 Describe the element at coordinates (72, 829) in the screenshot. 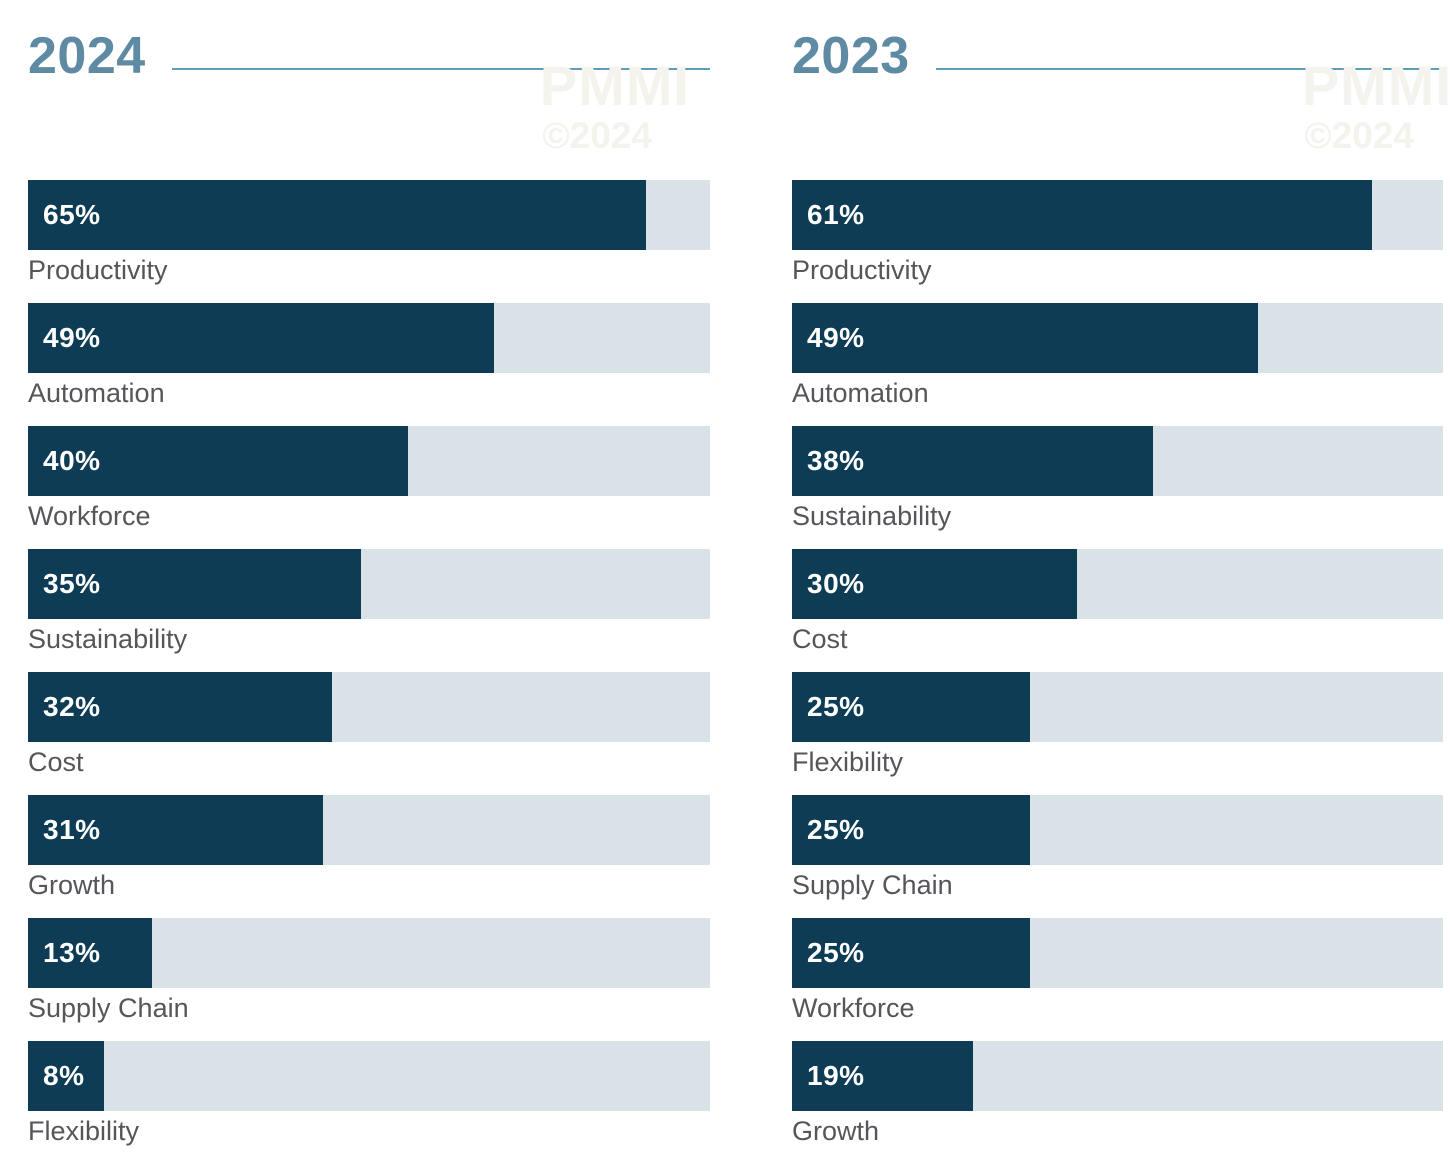

I see `bar-value-label: 31%` at that location.